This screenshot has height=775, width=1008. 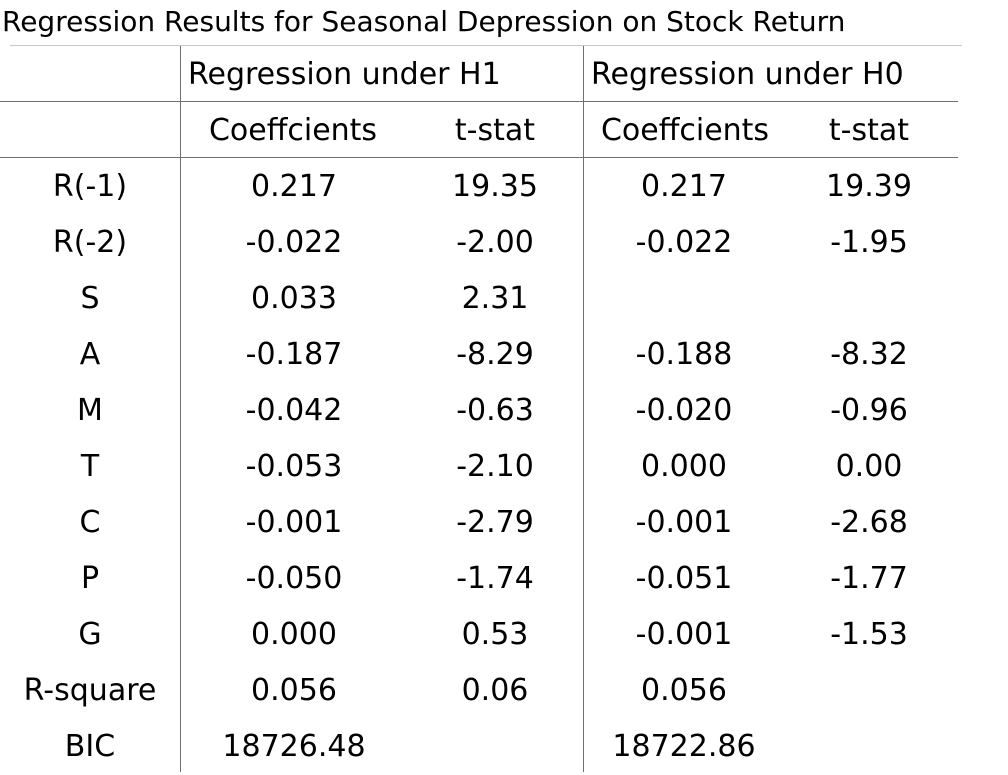 I want to click on group-header-h0: Regression under H0, so click(x=747, y=74).